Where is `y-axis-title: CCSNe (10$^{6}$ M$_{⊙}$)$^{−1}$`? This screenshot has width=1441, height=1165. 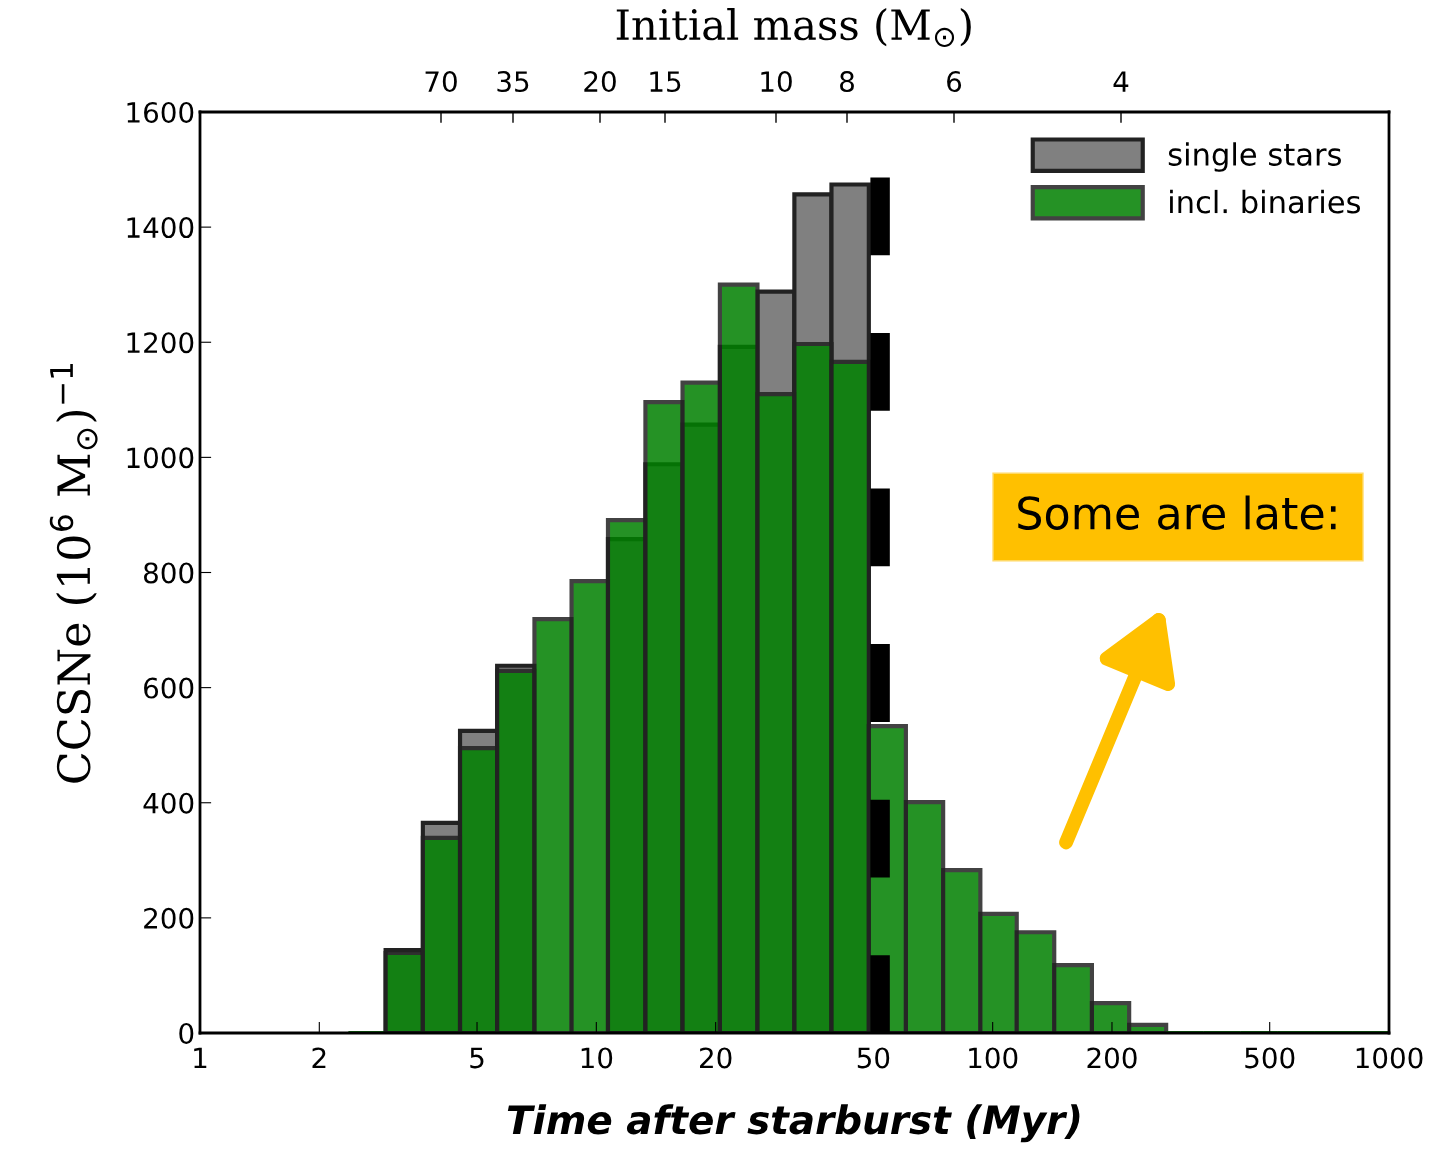
y-axis-title: CCSNe (10$^{6}$ M$_{⊙}$)$^{−1}$ is located at coordinates (73, 573).